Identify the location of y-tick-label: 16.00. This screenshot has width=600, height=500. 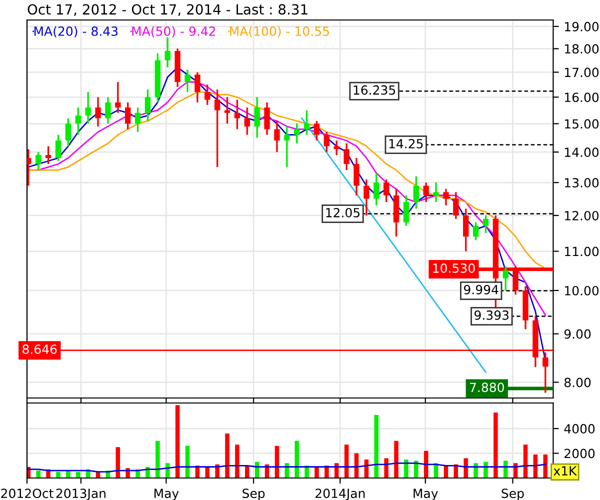
(581, 97).